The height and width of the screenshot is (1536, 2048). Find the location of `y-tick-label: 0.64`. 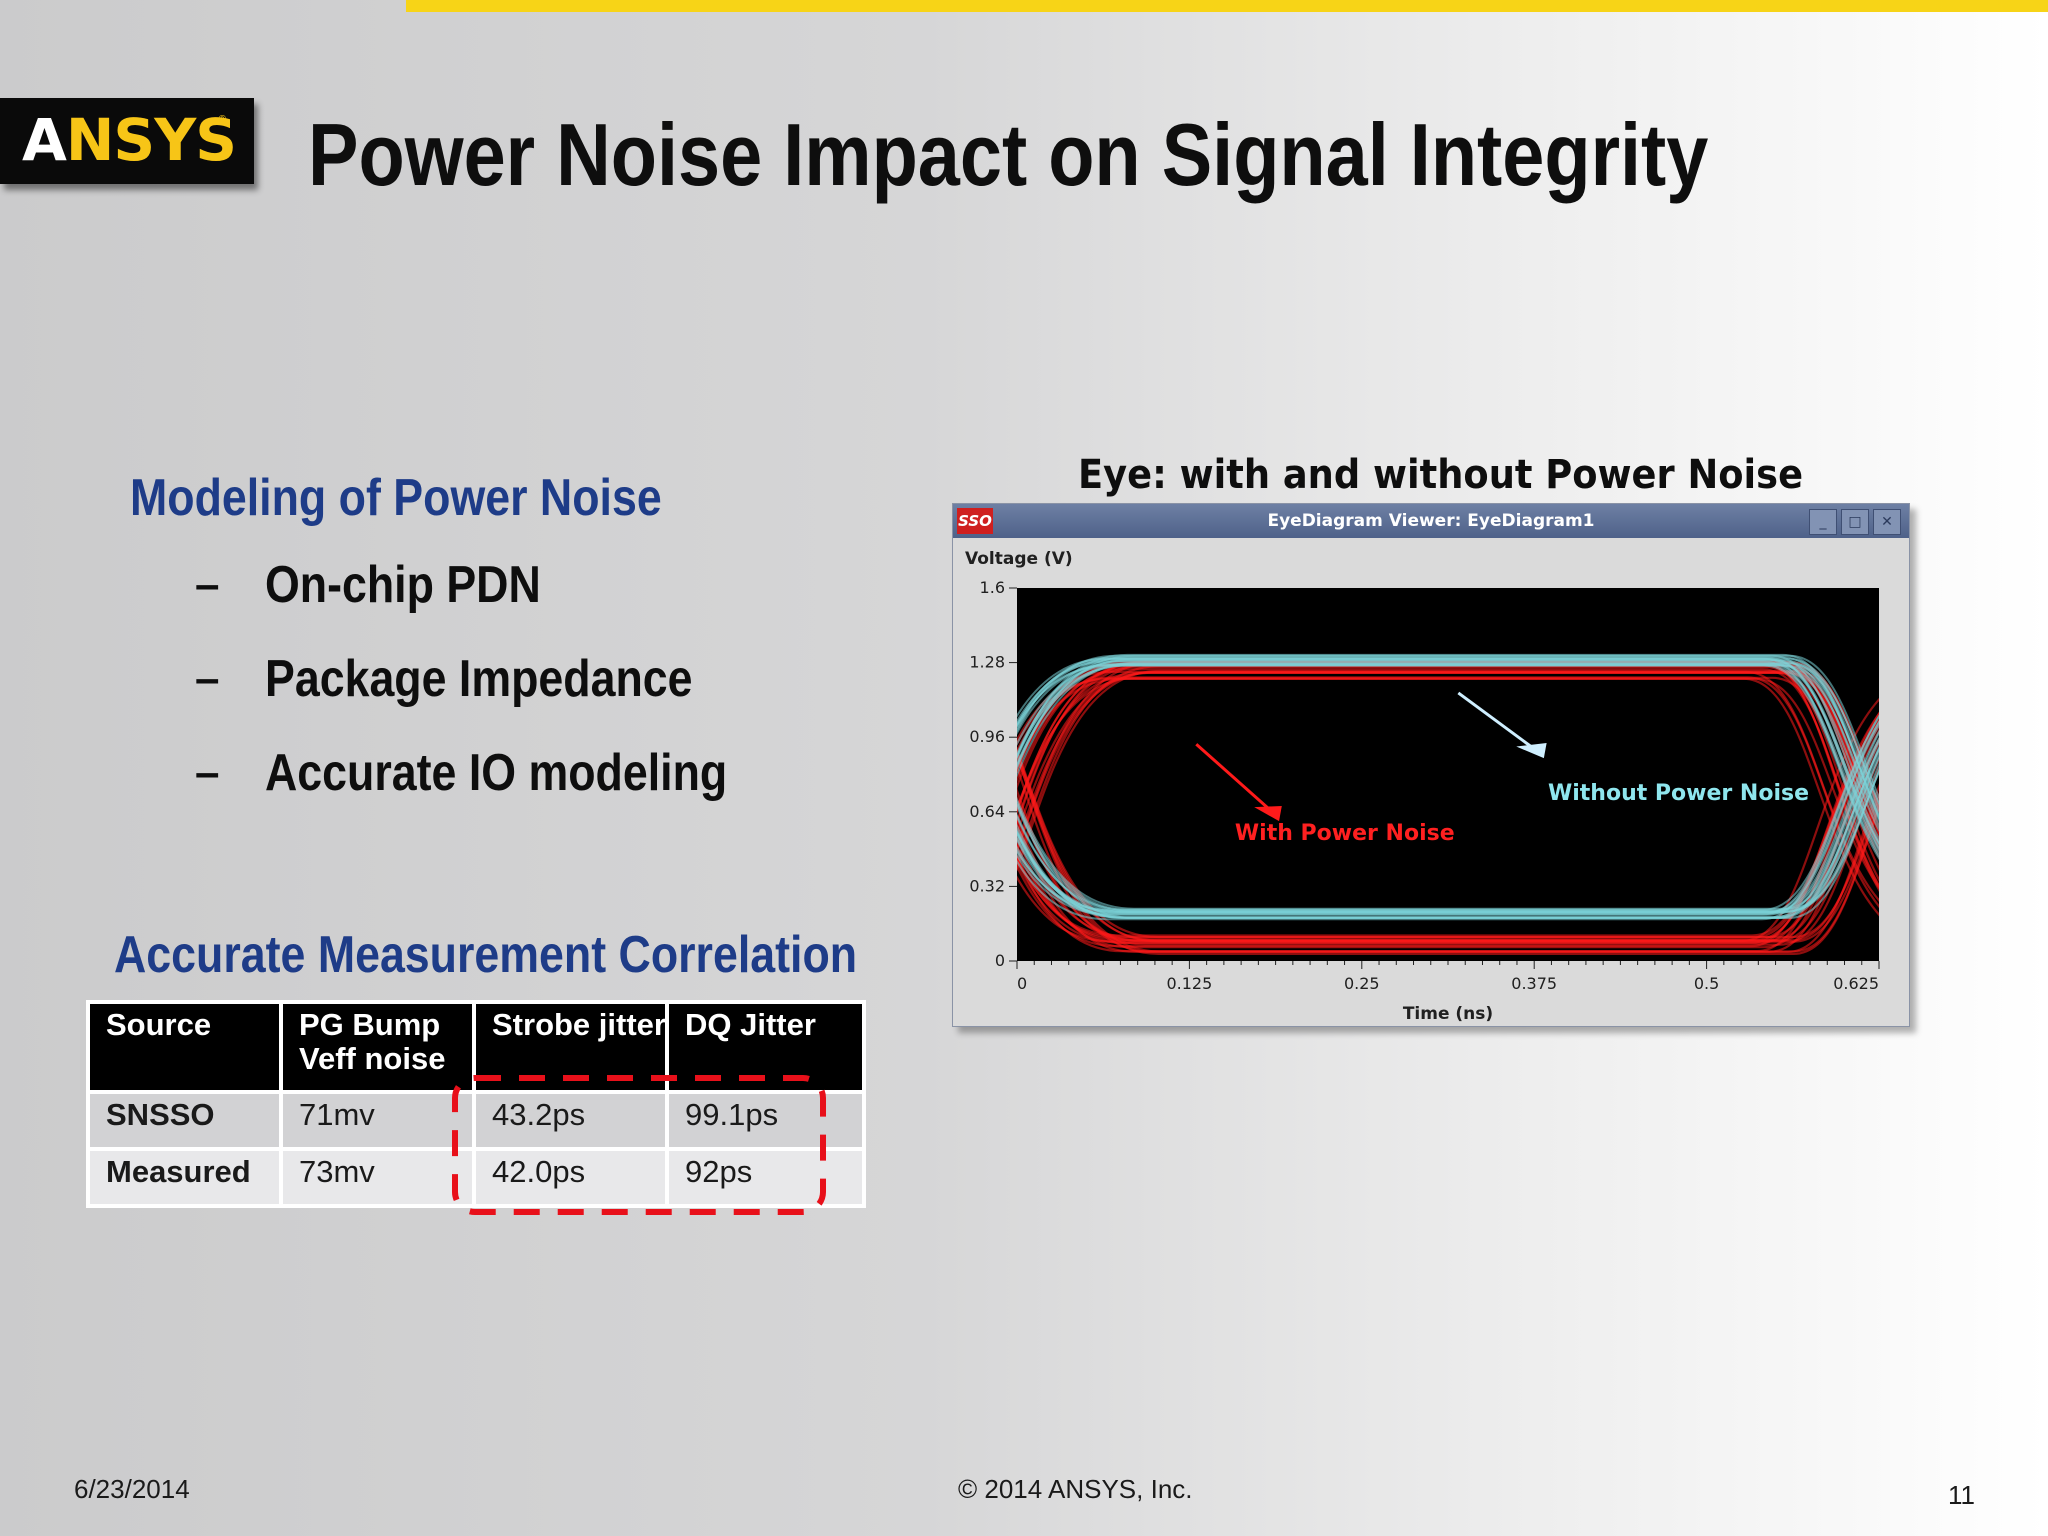

y-tick-label: 0.64 is located at coordinates (987, 811).